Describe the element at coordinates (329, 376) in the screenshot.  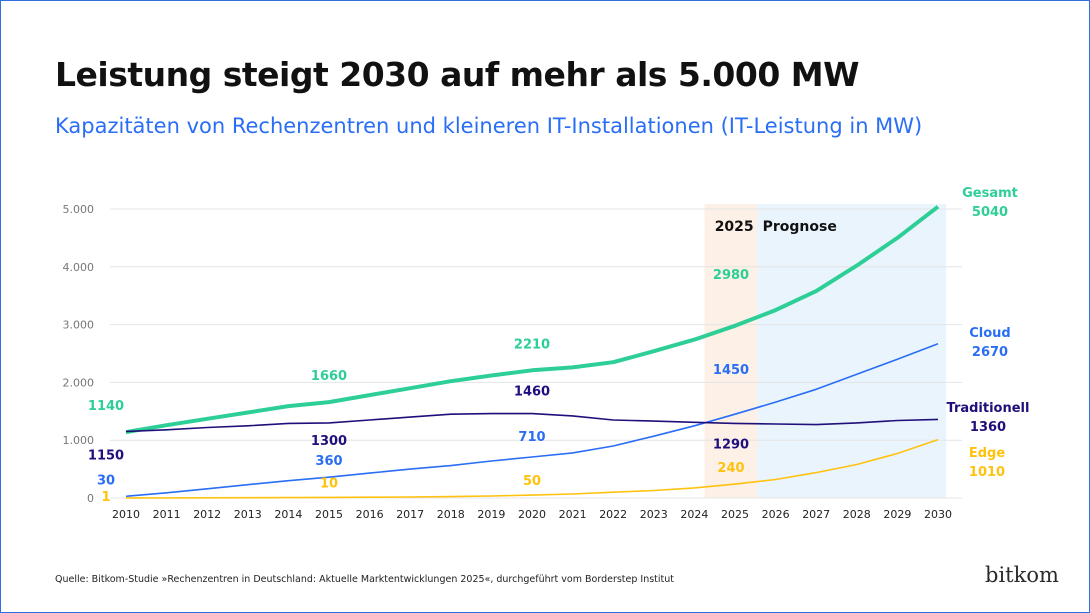
I see `data-label-gesamt: 1660` at that location.